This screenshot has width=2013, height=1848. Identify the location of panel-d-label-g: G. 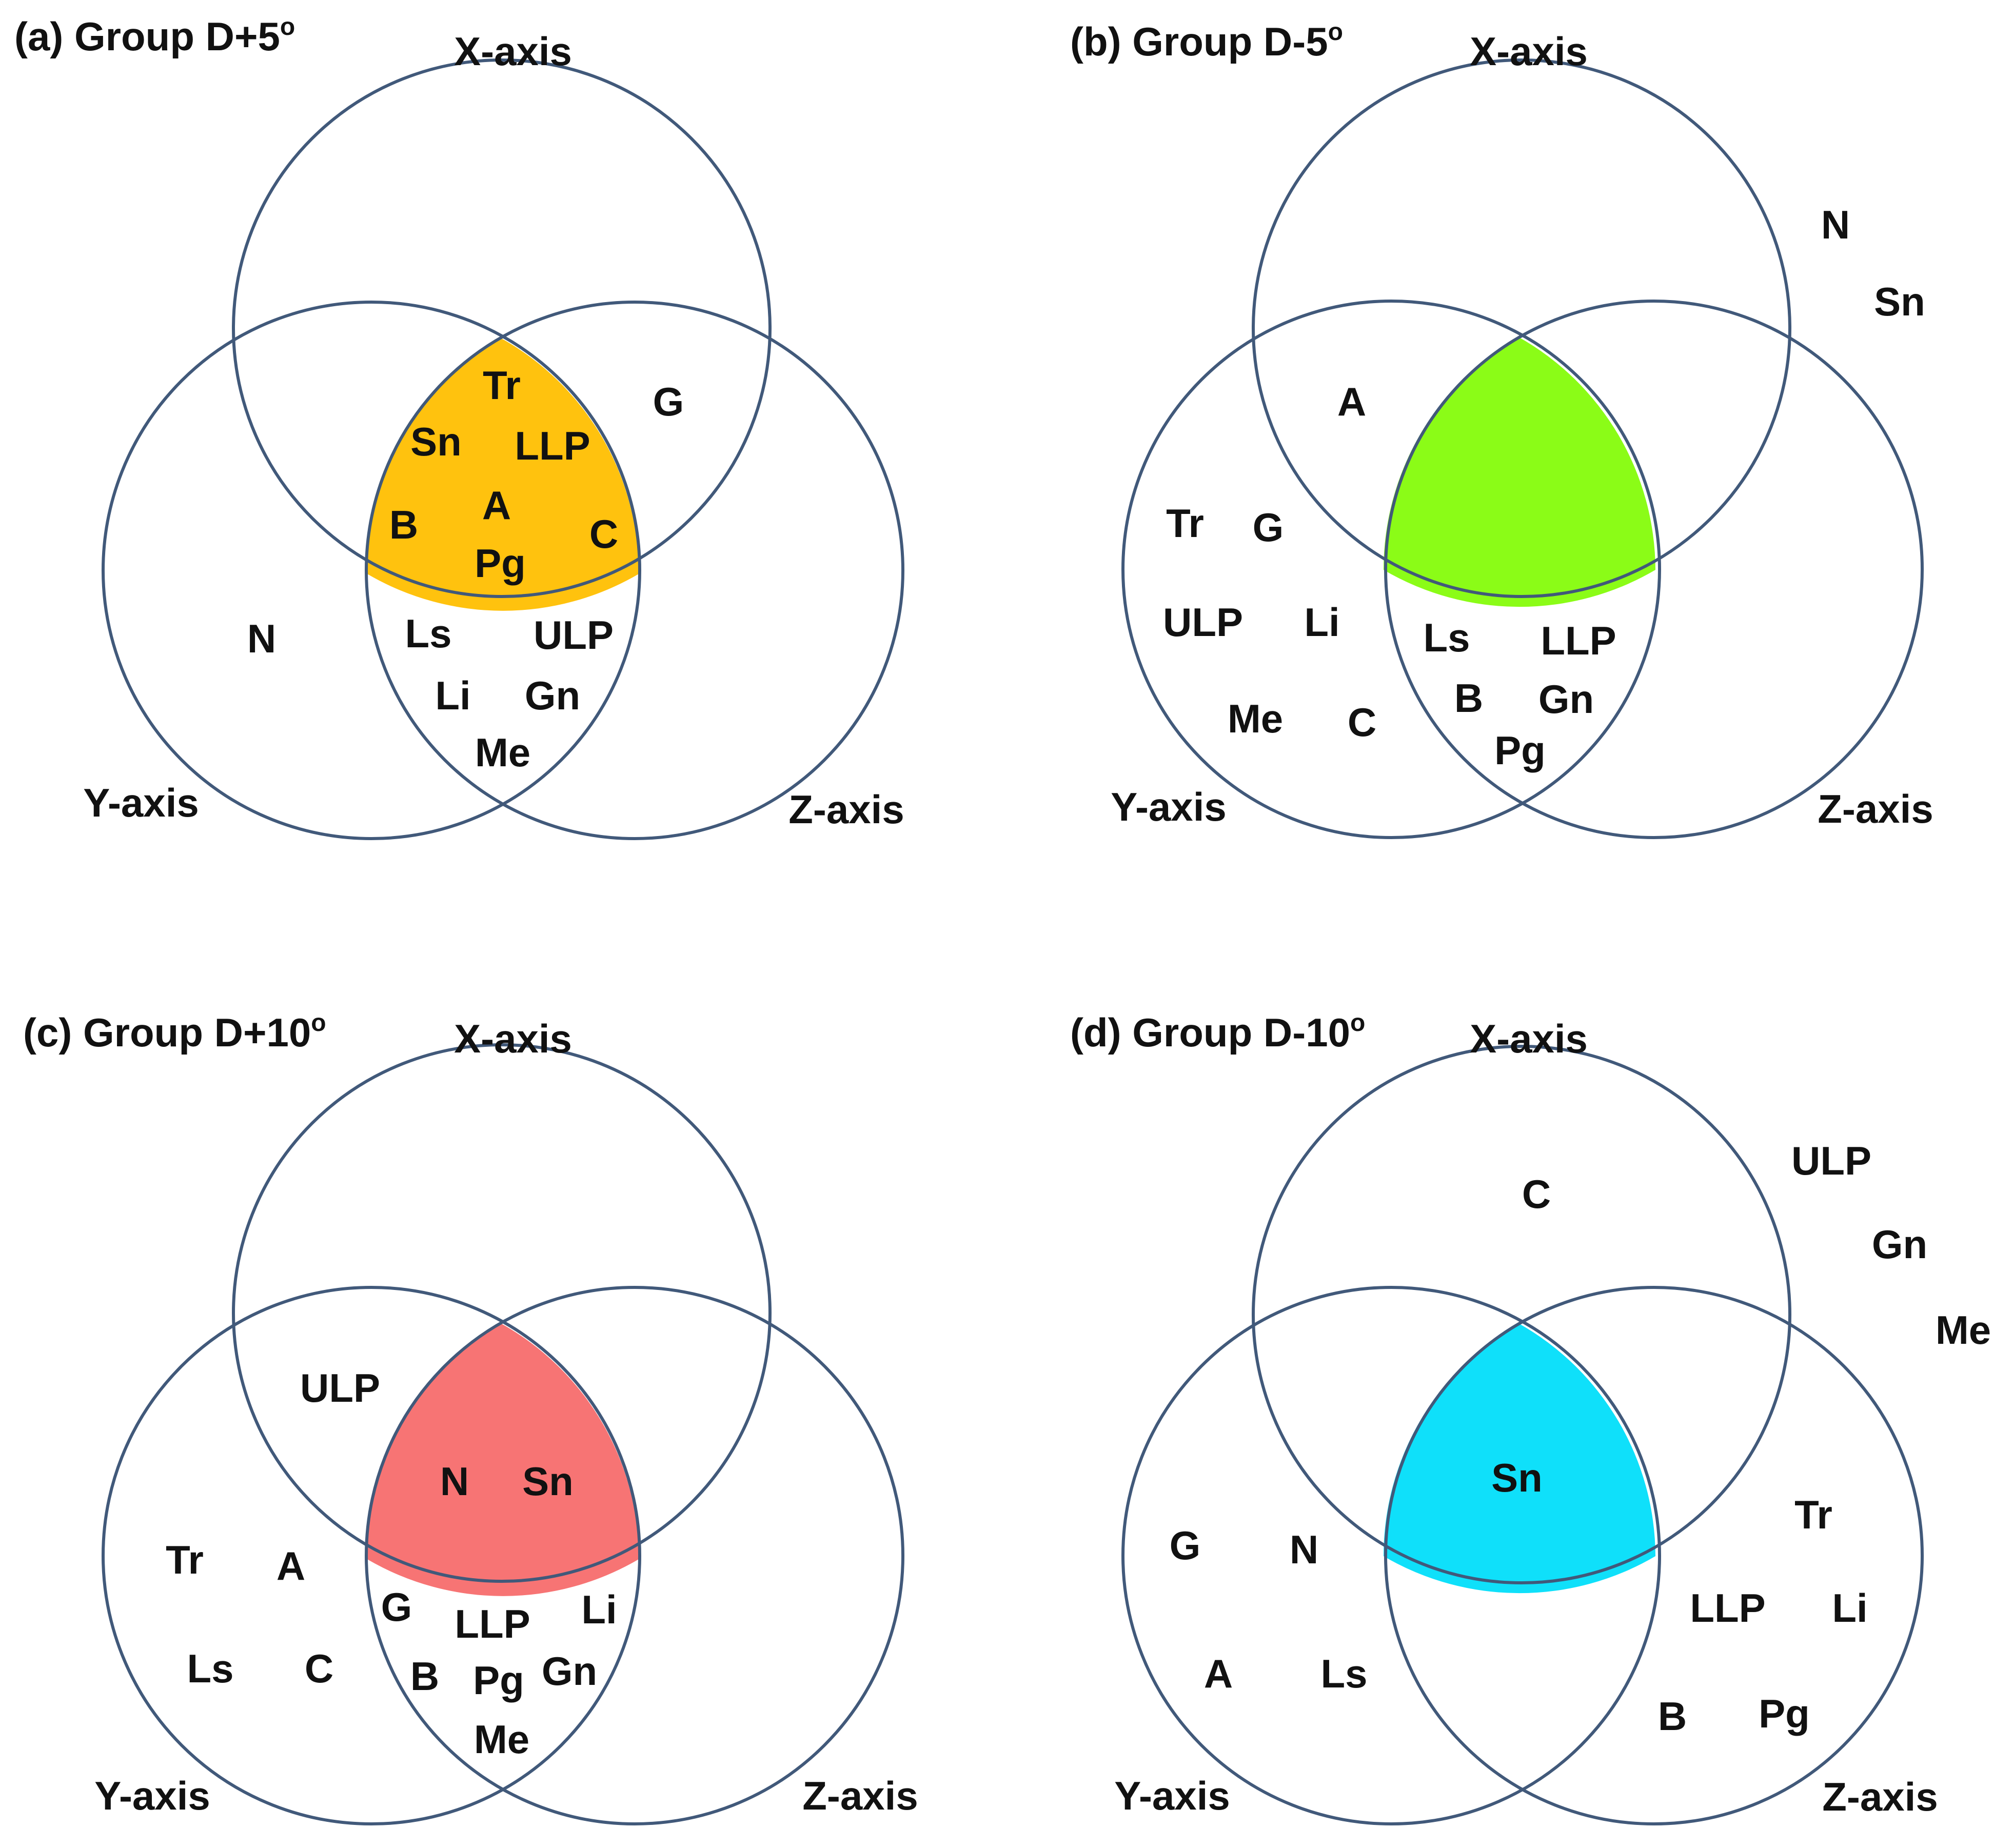
(1185, 1545).